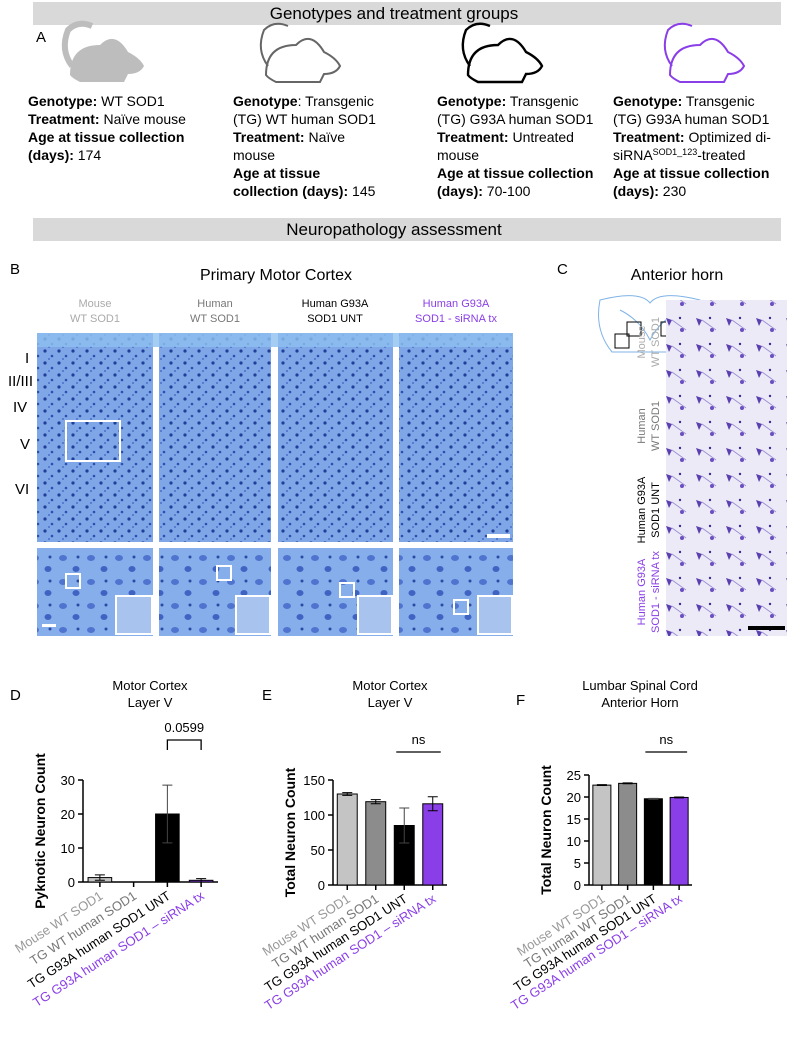 The image size is (789, 1054). What do you see at coordinates (64, 155) in the screenshot?
I see `line: (days): 174` at bounding box center [64, 155].